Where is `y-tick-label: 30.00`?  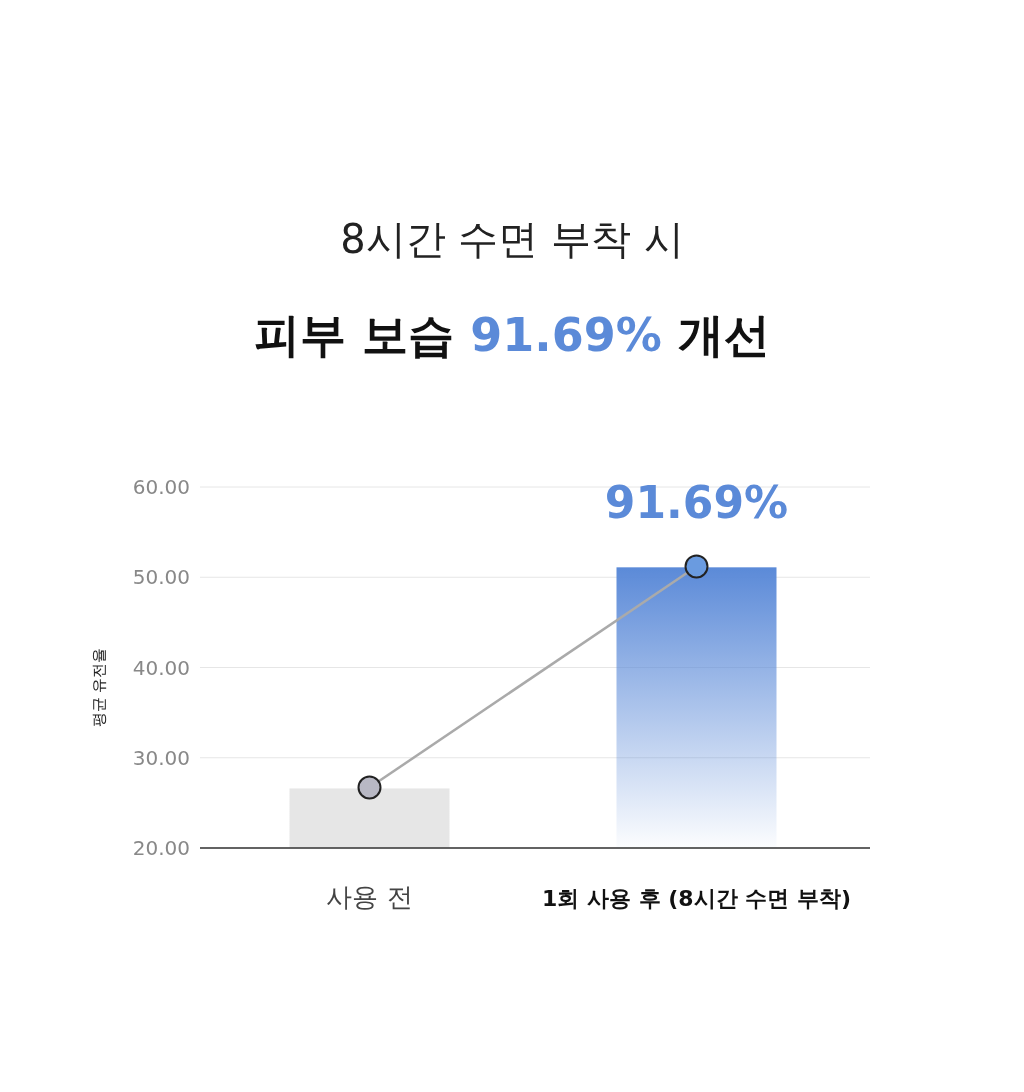 y-tick-label: 30.00 is located at coordinates (161, 757).